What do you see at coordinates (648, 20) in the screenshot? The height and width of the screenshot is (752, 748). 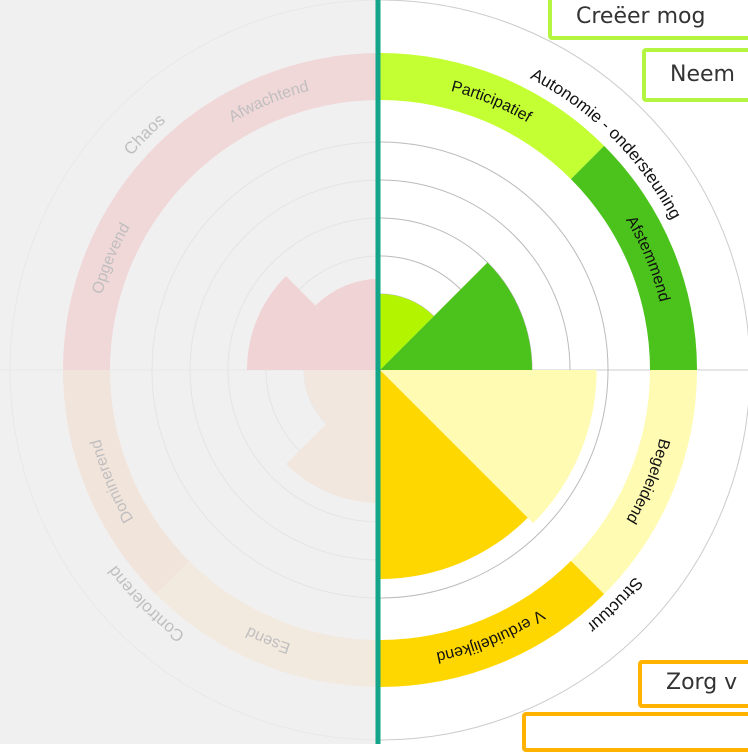 I see `suggestion-button: Creëer mog` at bounding box center [648, 20].